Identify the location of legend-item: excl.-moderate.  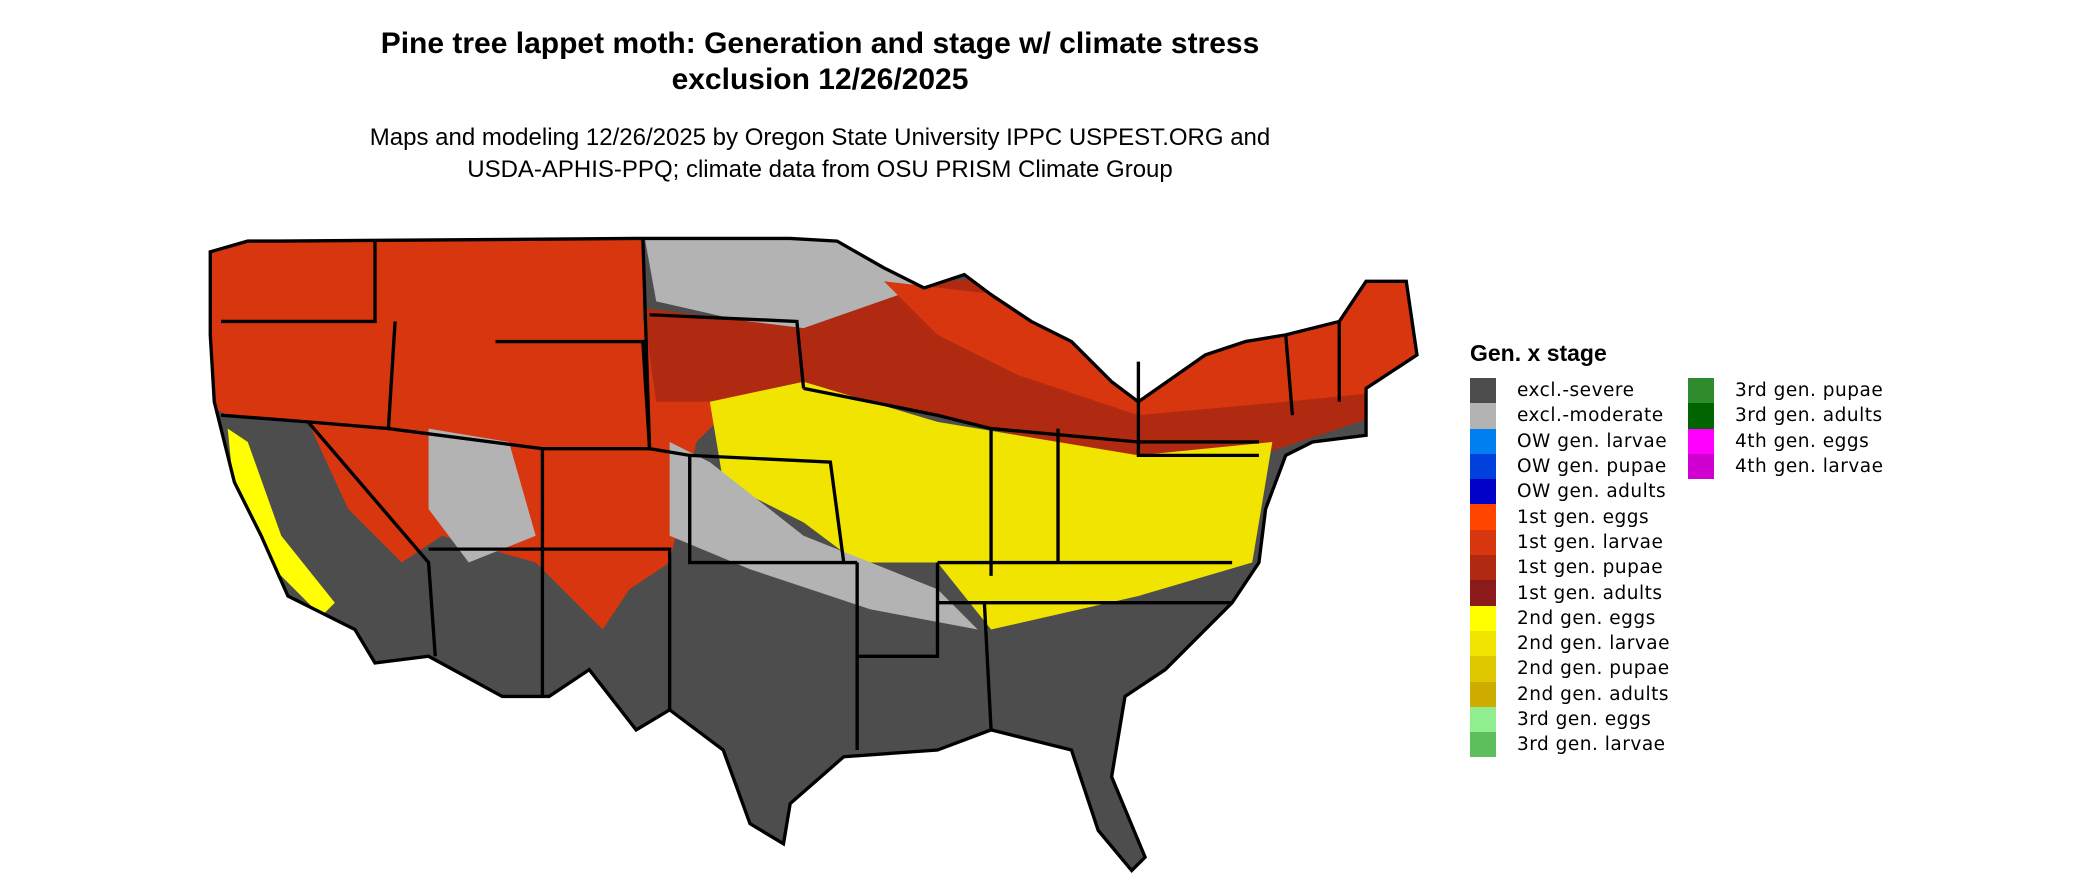
(1579, 416).